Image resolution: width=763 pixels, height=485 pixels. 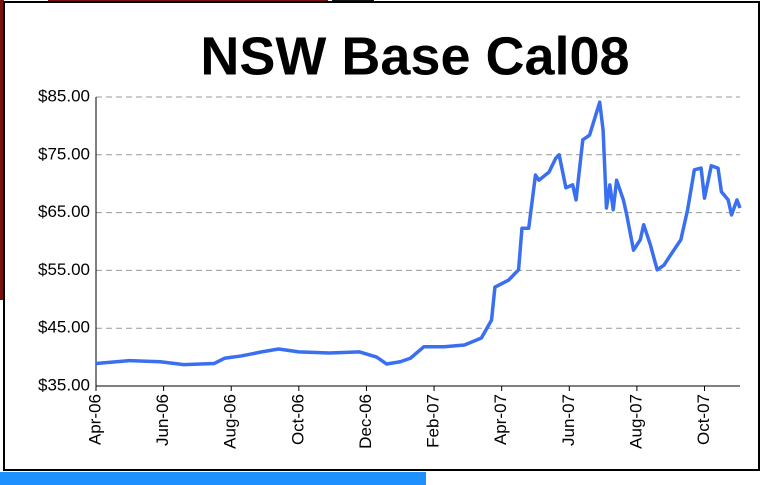 What do you see at coordinates (414, 56) in the screenshot?
I see `chart-title: NSW Base Cal08` at bounding box center [414, 56].